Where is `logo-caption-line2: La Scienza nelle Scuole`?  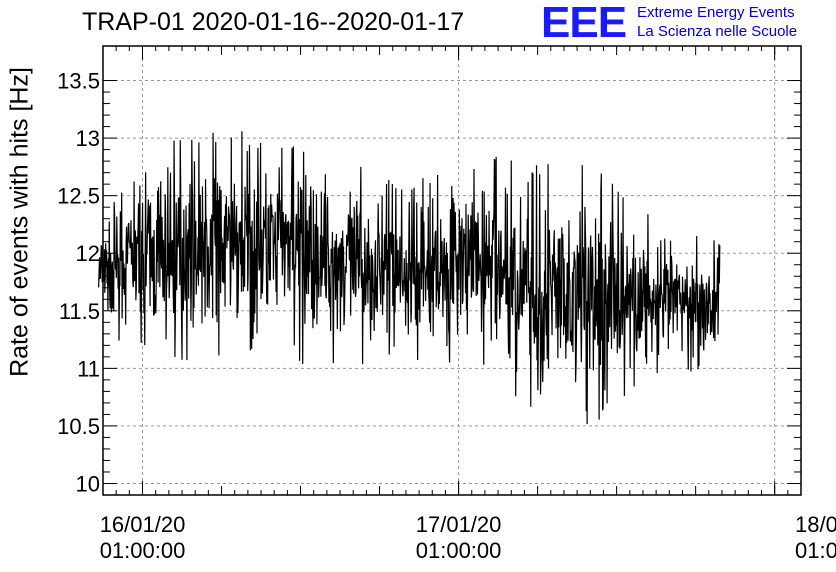 logo-caption-line2: La Scienza nelle Scuole is located at coordinates (717, 31).